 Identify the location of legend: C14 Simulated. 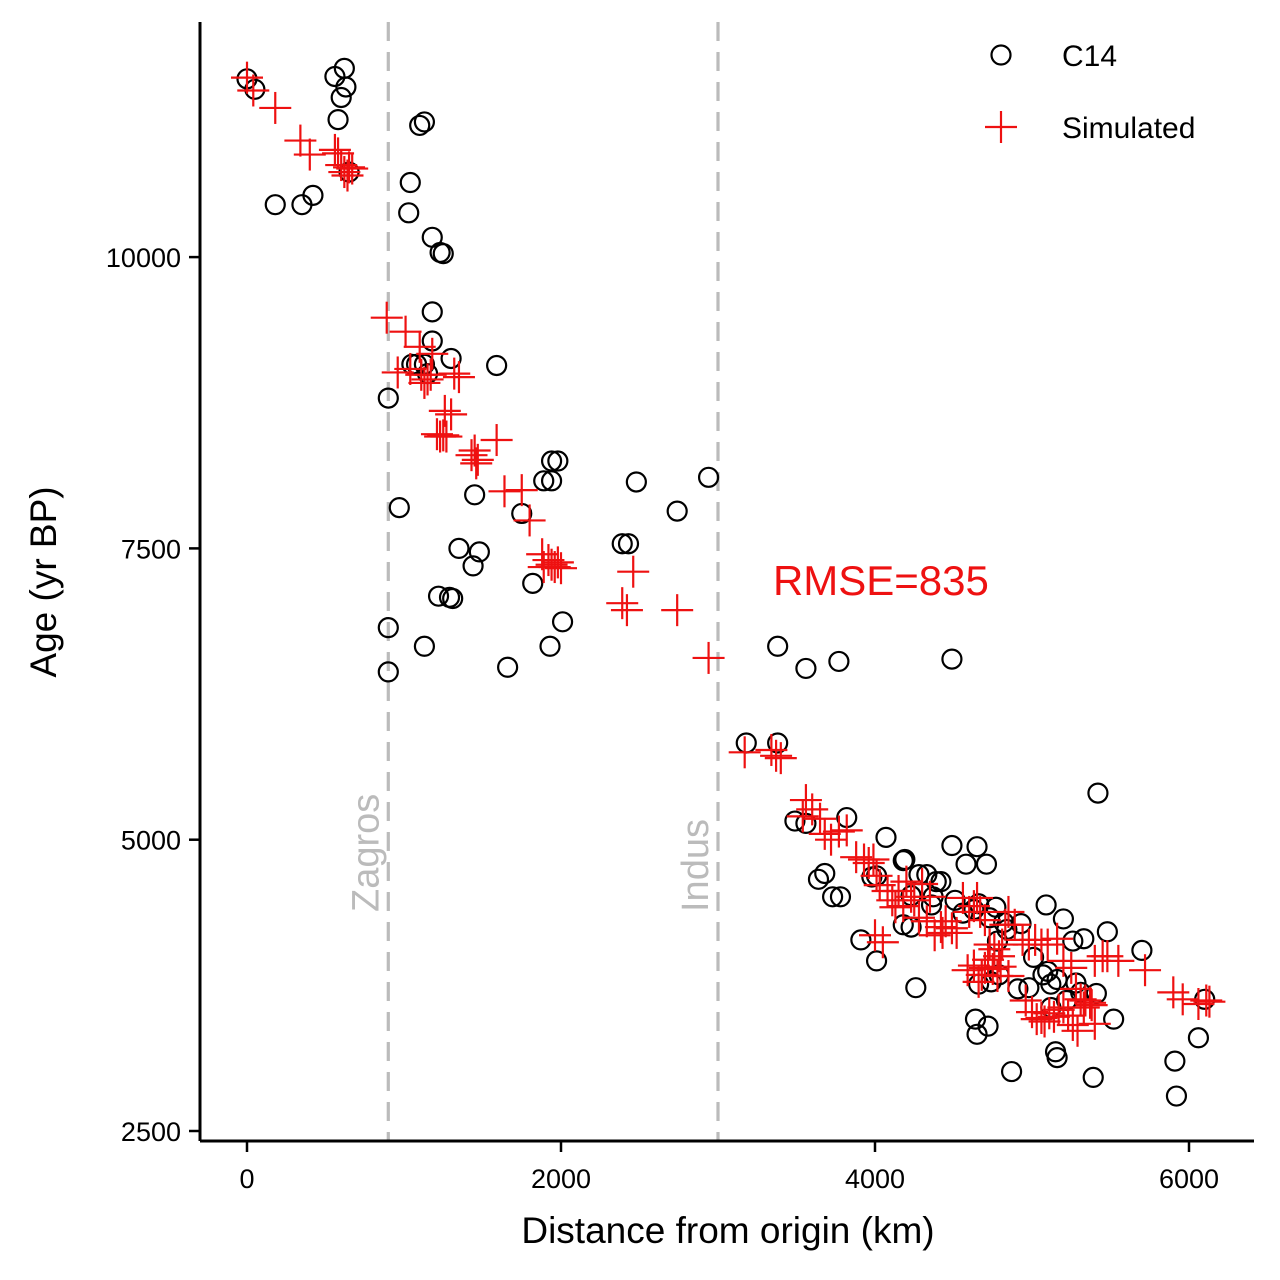
(1090, 92).